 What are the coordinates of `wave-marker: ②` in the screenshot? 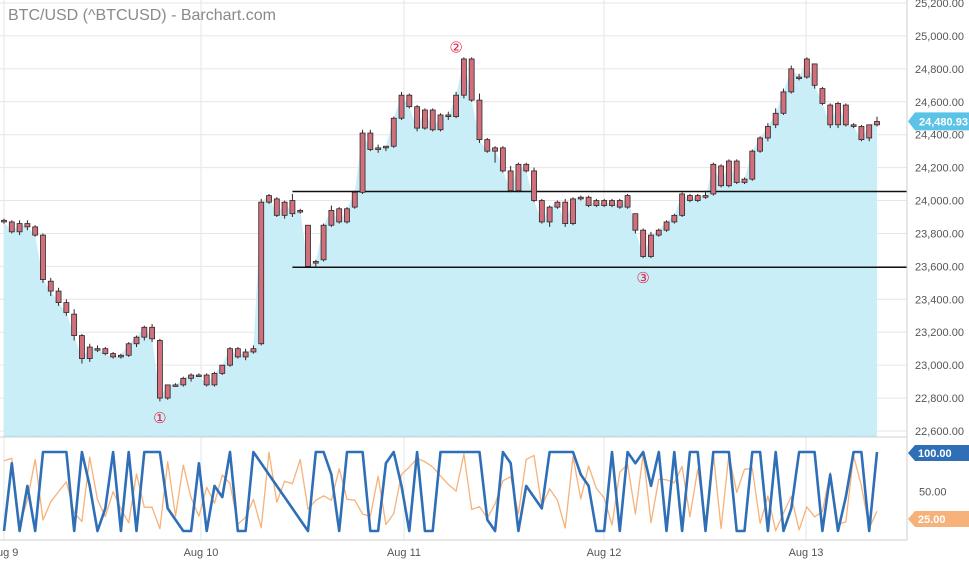 It's located at (455, 47).